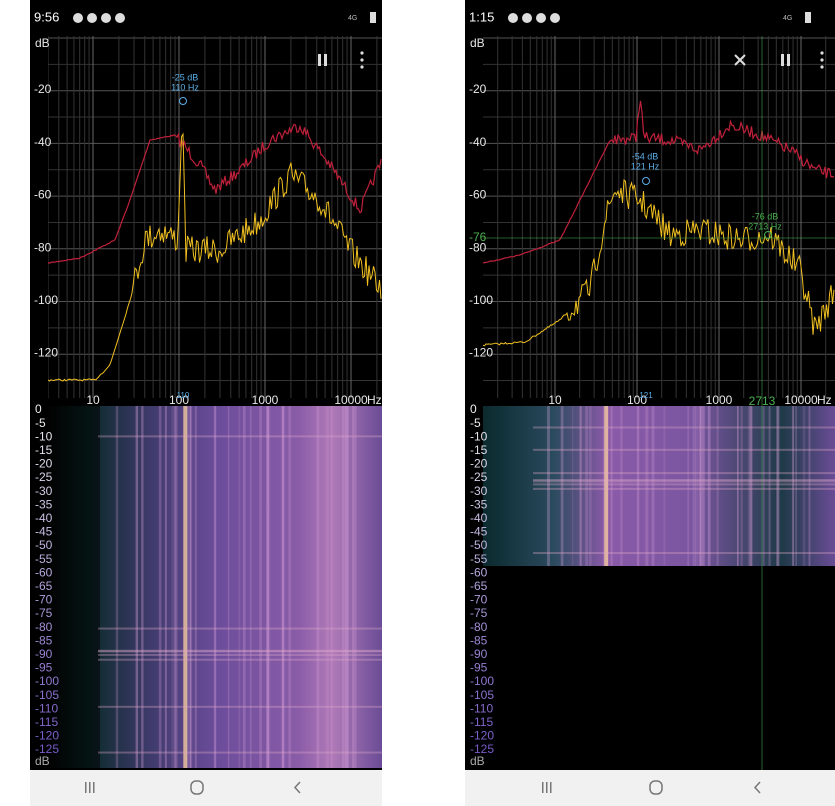 This screenshot has width=835, height=806. What do you see at coordinates (179, 400) in the screenshot?
I see `x-tick-label: 100` at bounding box center [179, 400].